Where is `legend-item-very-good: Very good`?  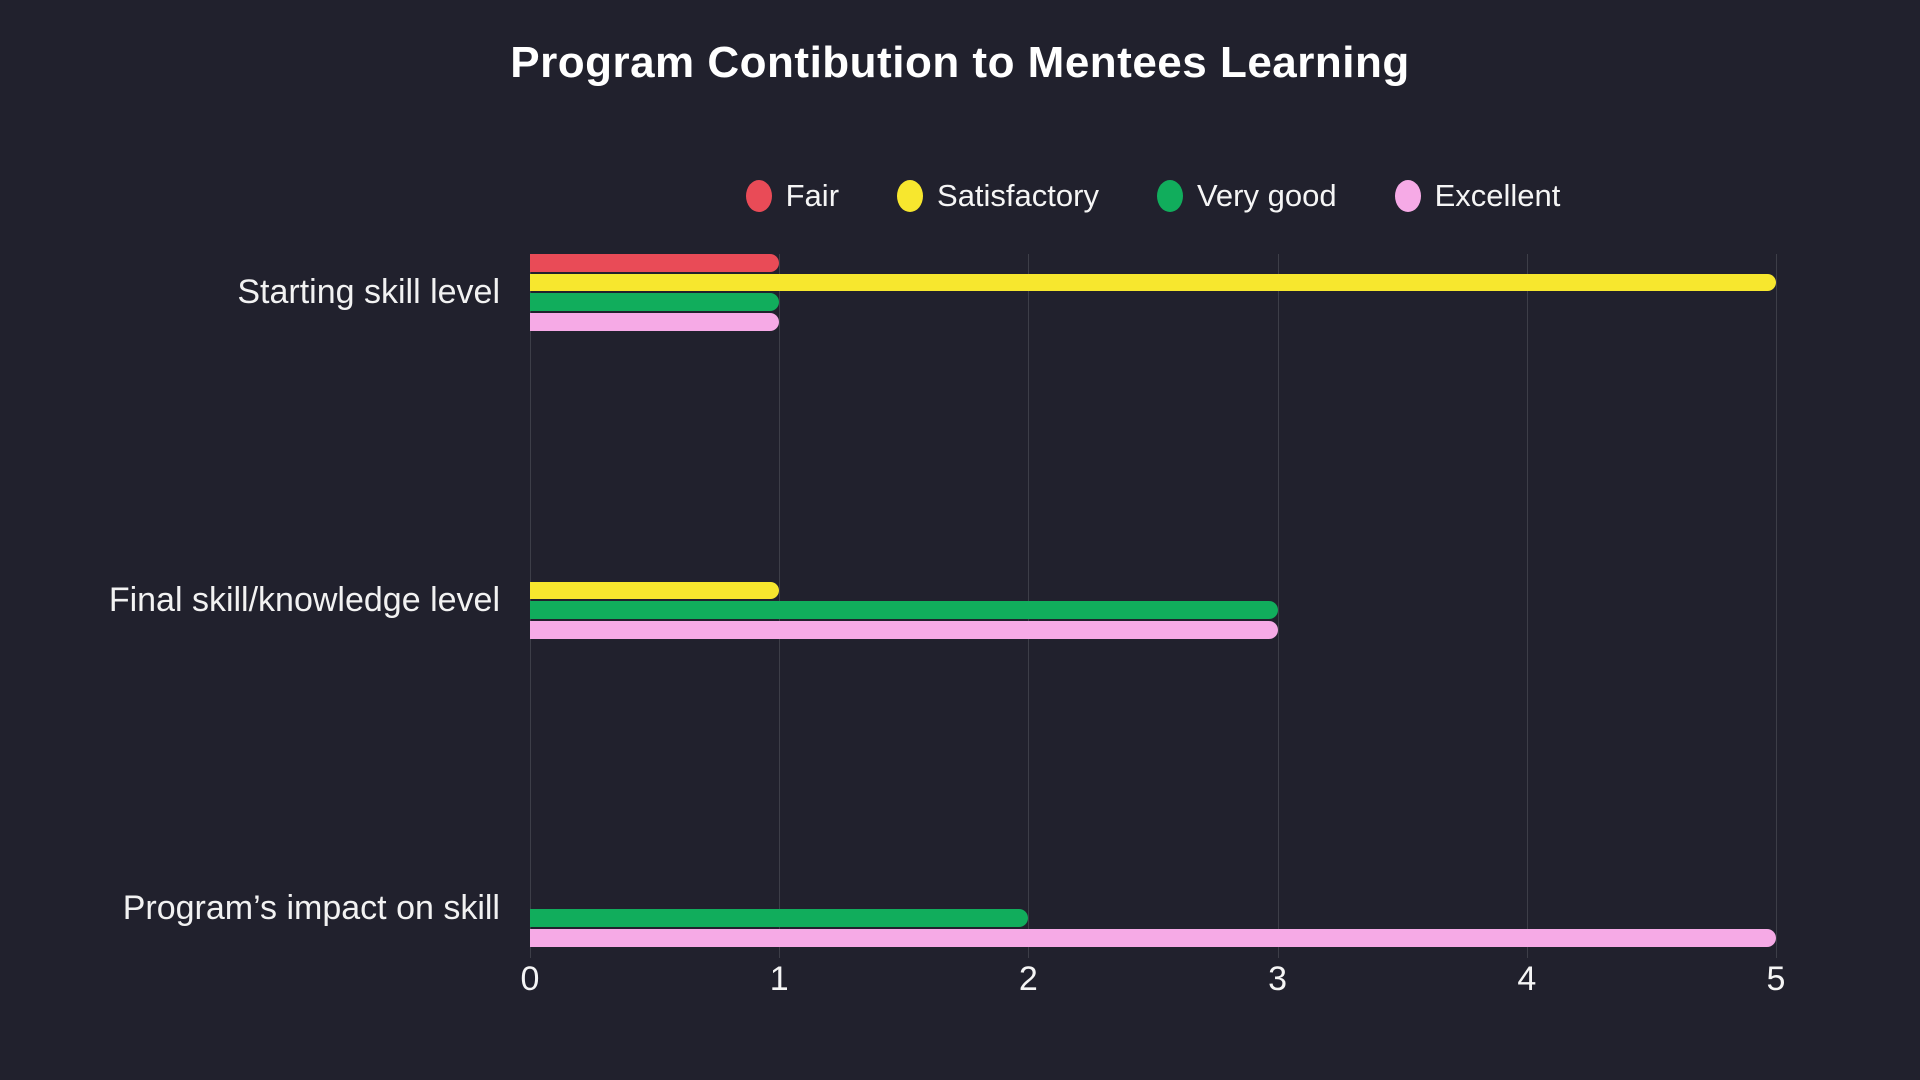
legend-item-very-good: Very good is located at coordinates (1246, 196).